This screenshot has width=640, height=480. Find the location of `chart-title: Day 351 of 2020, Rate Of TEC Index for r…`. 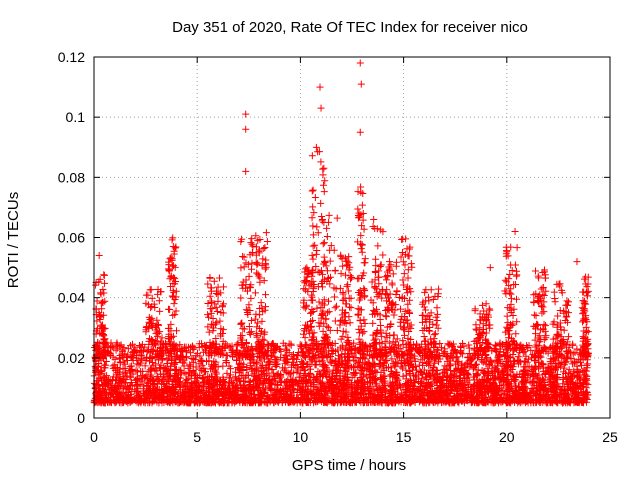

chart-title: Day 351 of 2020, Rate Of TEC Index for r… is located at coordinates (350, 27).